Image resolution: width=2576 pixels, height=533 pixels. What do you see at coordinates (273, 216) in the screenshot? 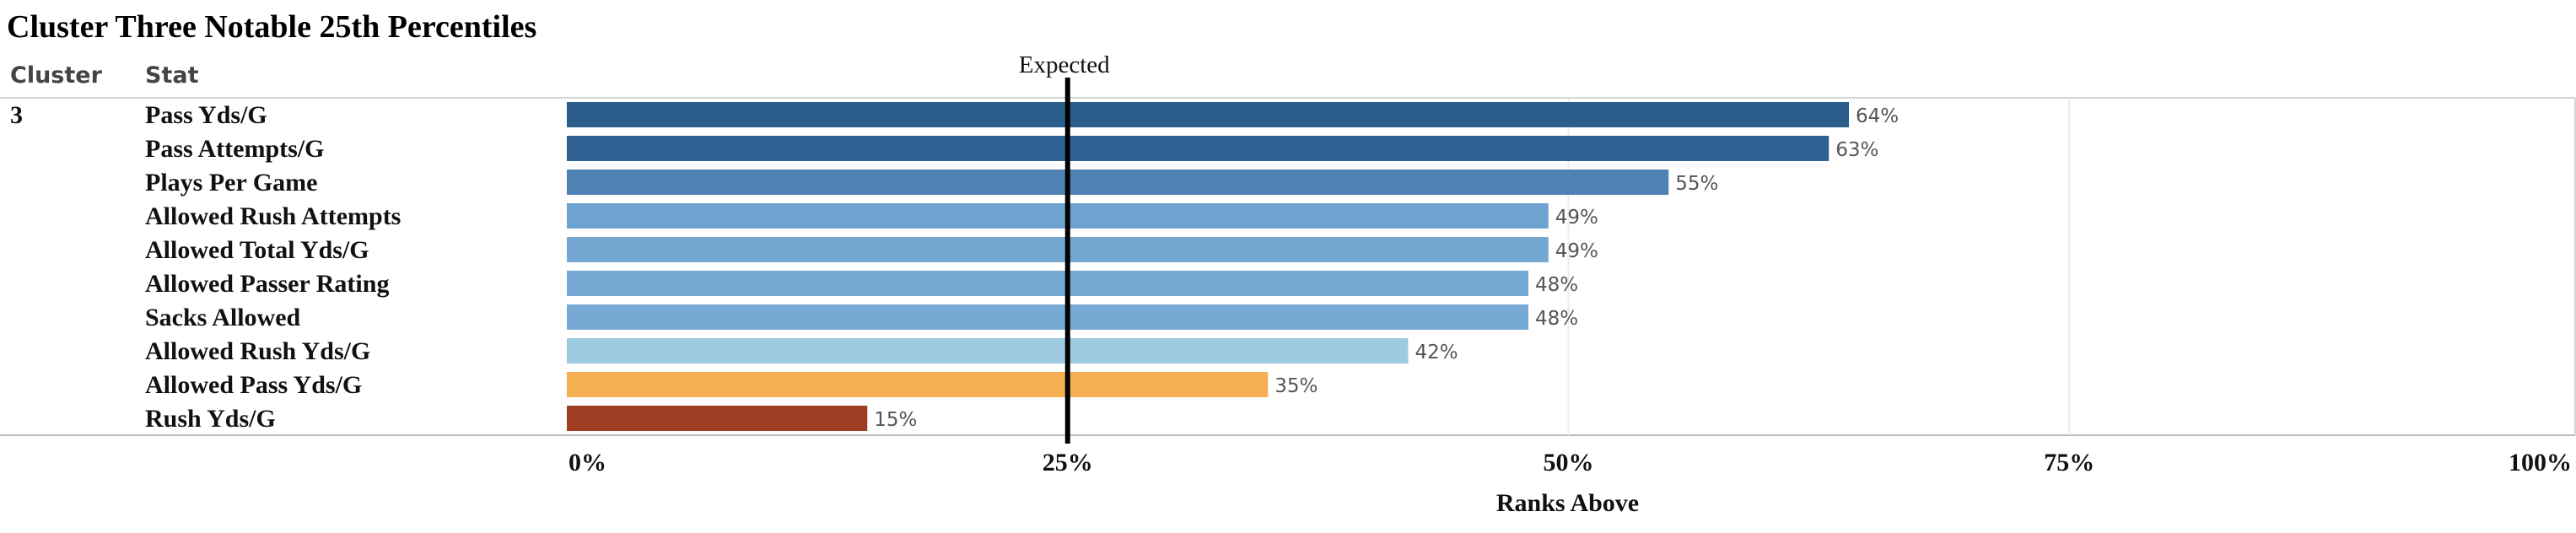
I see `category-label: Allowed Rush Attempts` at bounding box center [273, 216].